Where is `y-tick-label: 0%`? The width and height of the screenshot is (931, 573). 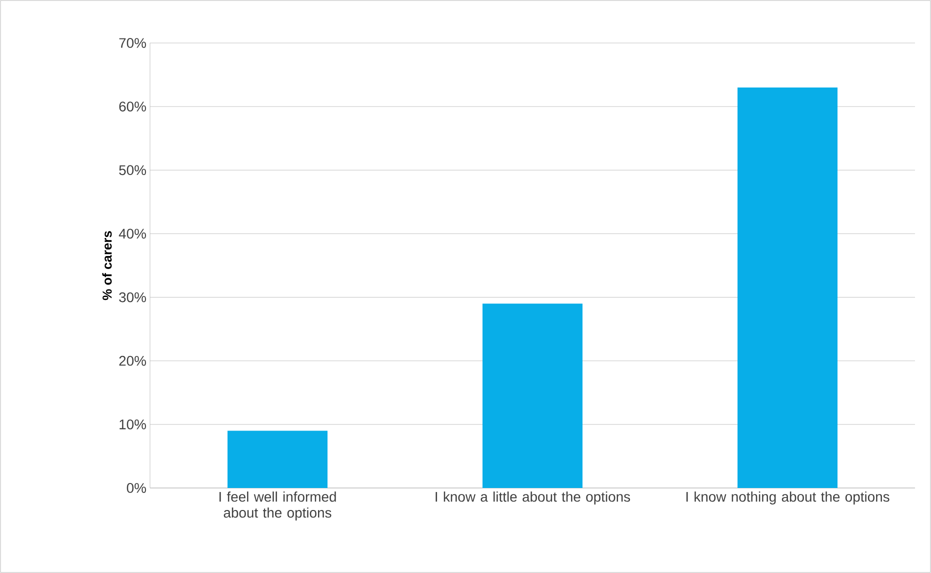
y-tick-label: 0% is located at coordinates (136, 488).